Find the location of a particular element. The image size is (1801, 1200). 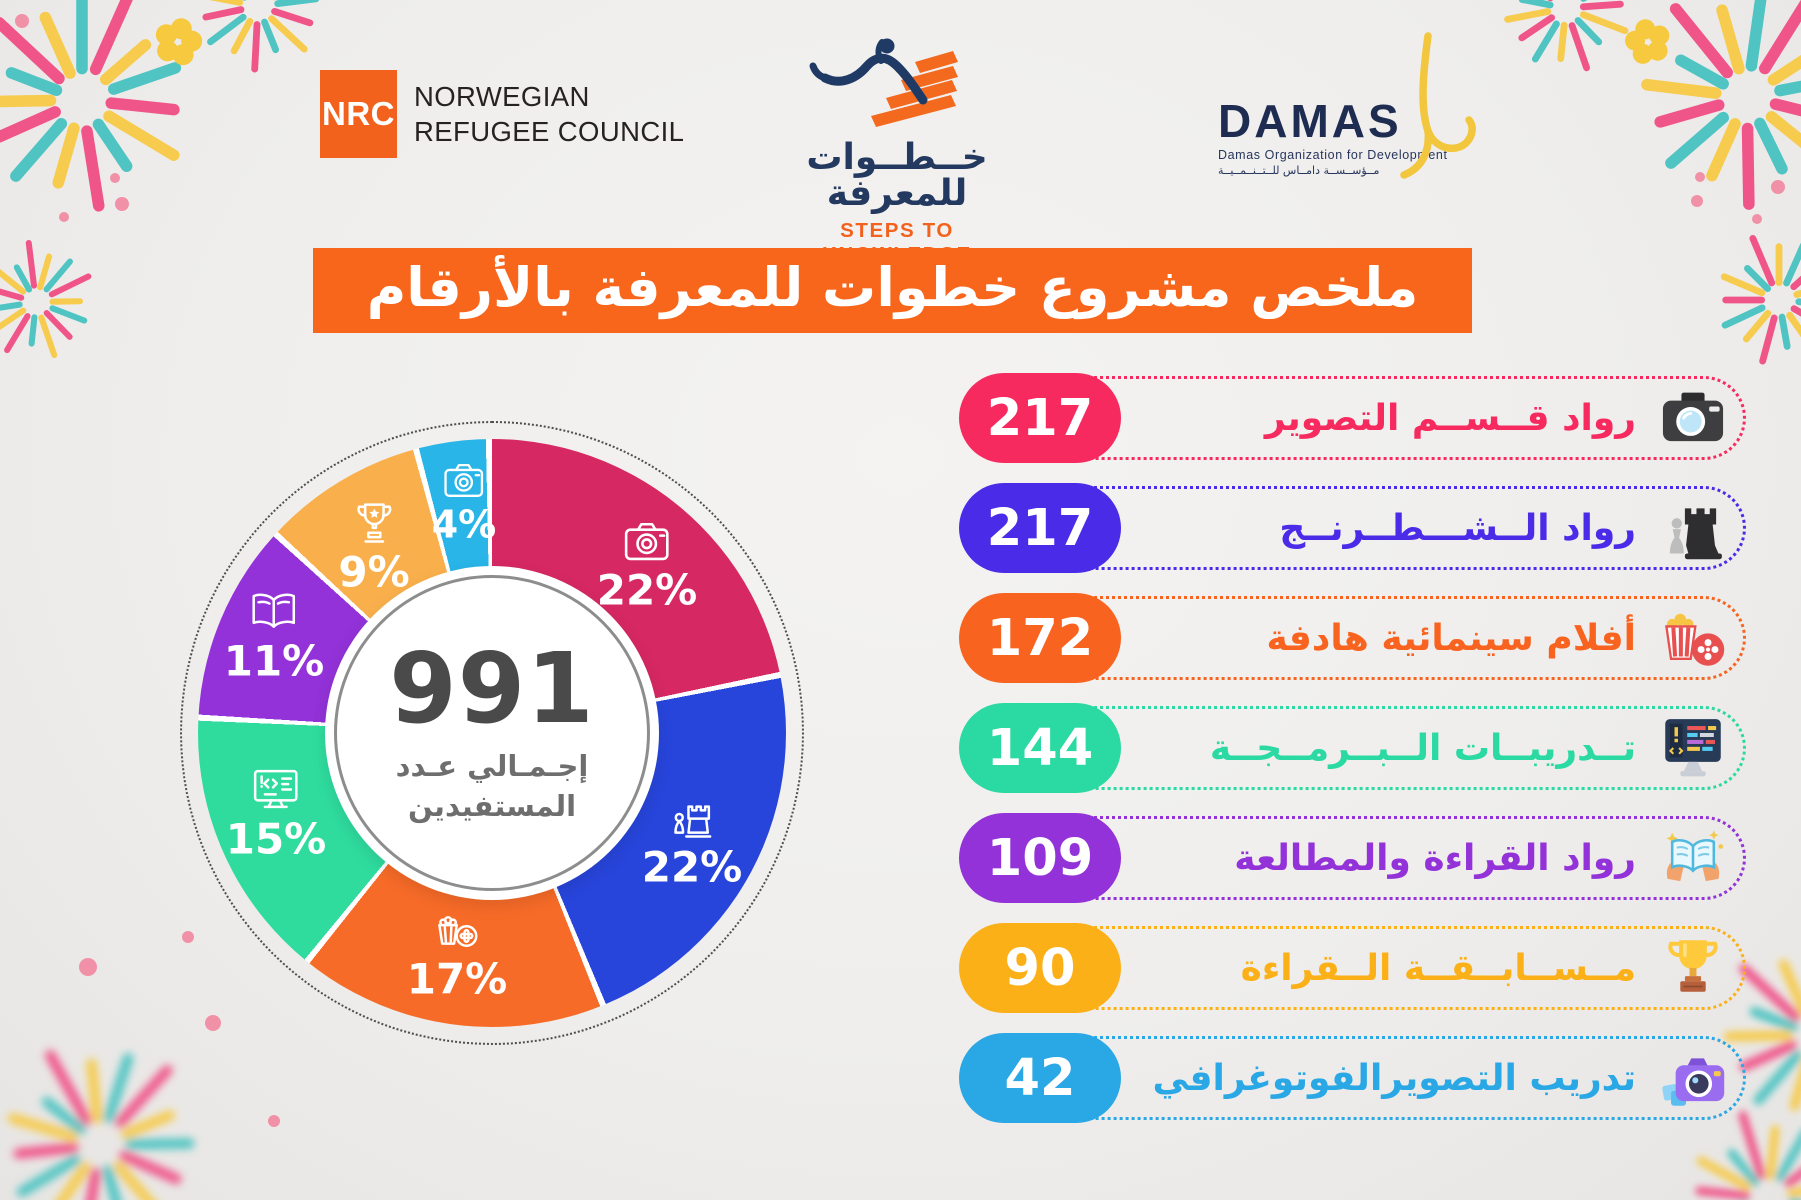

stat-label: رواد القراءة والمطالعة is located at coordinates (1435, 858).